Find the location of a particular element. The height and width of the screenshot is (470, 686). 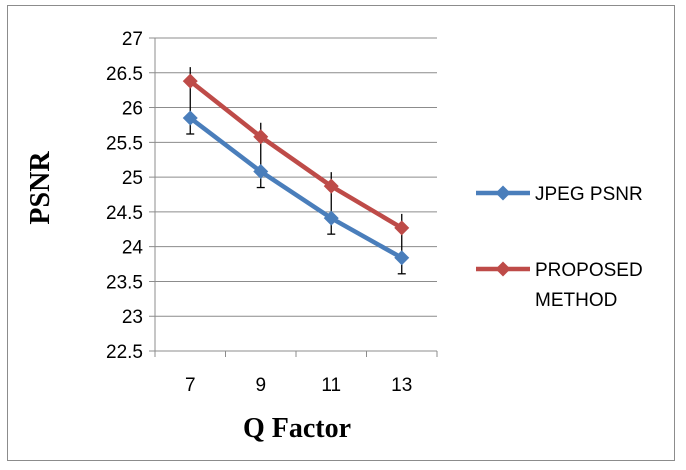

y-tick-label: 24.5 is located at coordinates (124, 213).